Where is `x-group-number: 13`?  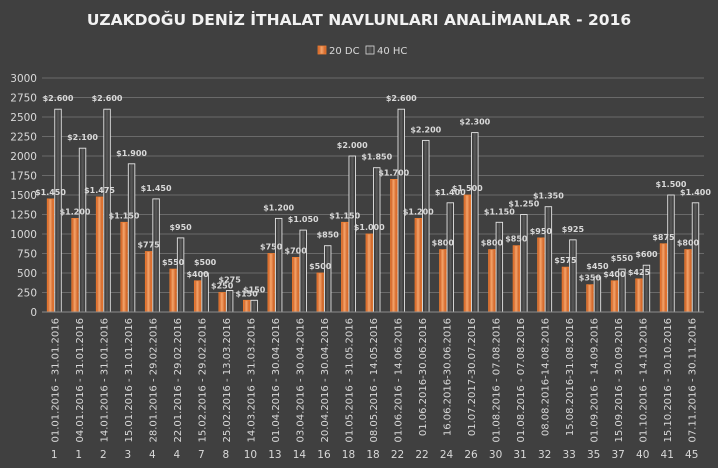 x-group-number: 13 is located at coordinates (274, 455).